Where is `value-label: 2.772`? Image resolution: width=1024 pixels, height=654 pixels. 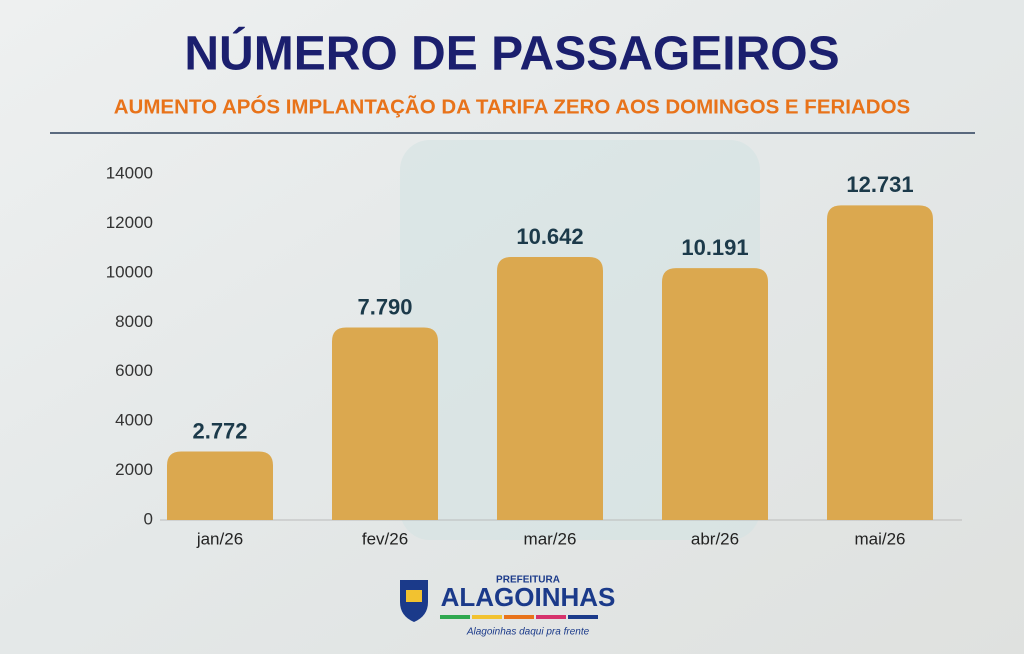
value-label: 2.772 is located at coordinates (219, 430).